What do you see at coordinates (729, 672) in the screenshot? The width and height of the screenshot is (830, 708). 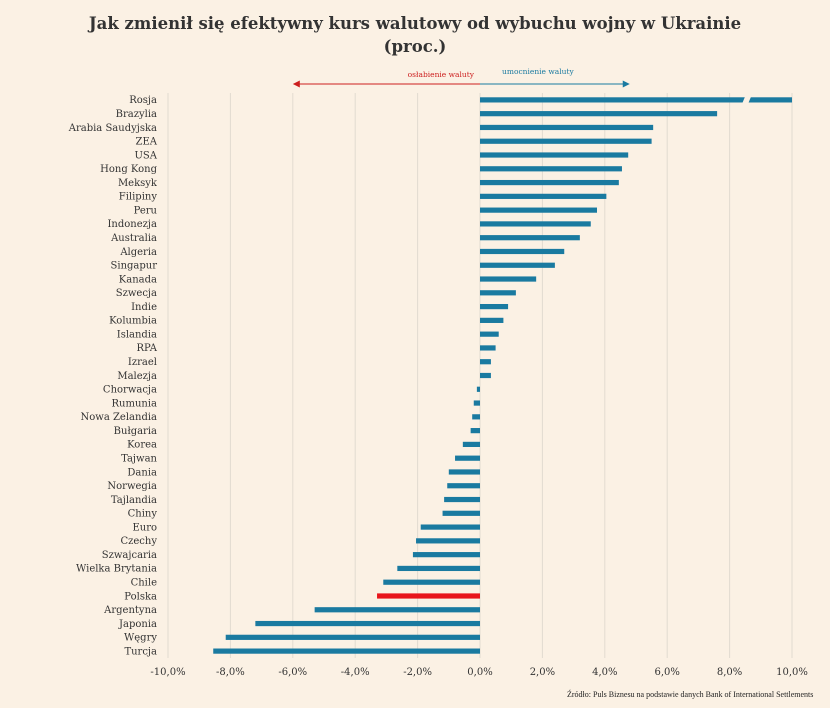 I see `x-tick-label: 8,0%` at bounding box center [729, 672].